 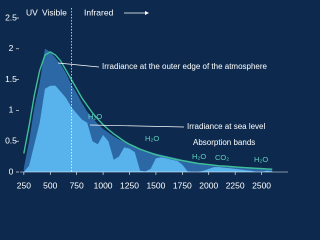 What do you see at coordinates (155, 185) in the screenshot?
I see `x-tick-label: 1500` at bounding box center [155, 185].